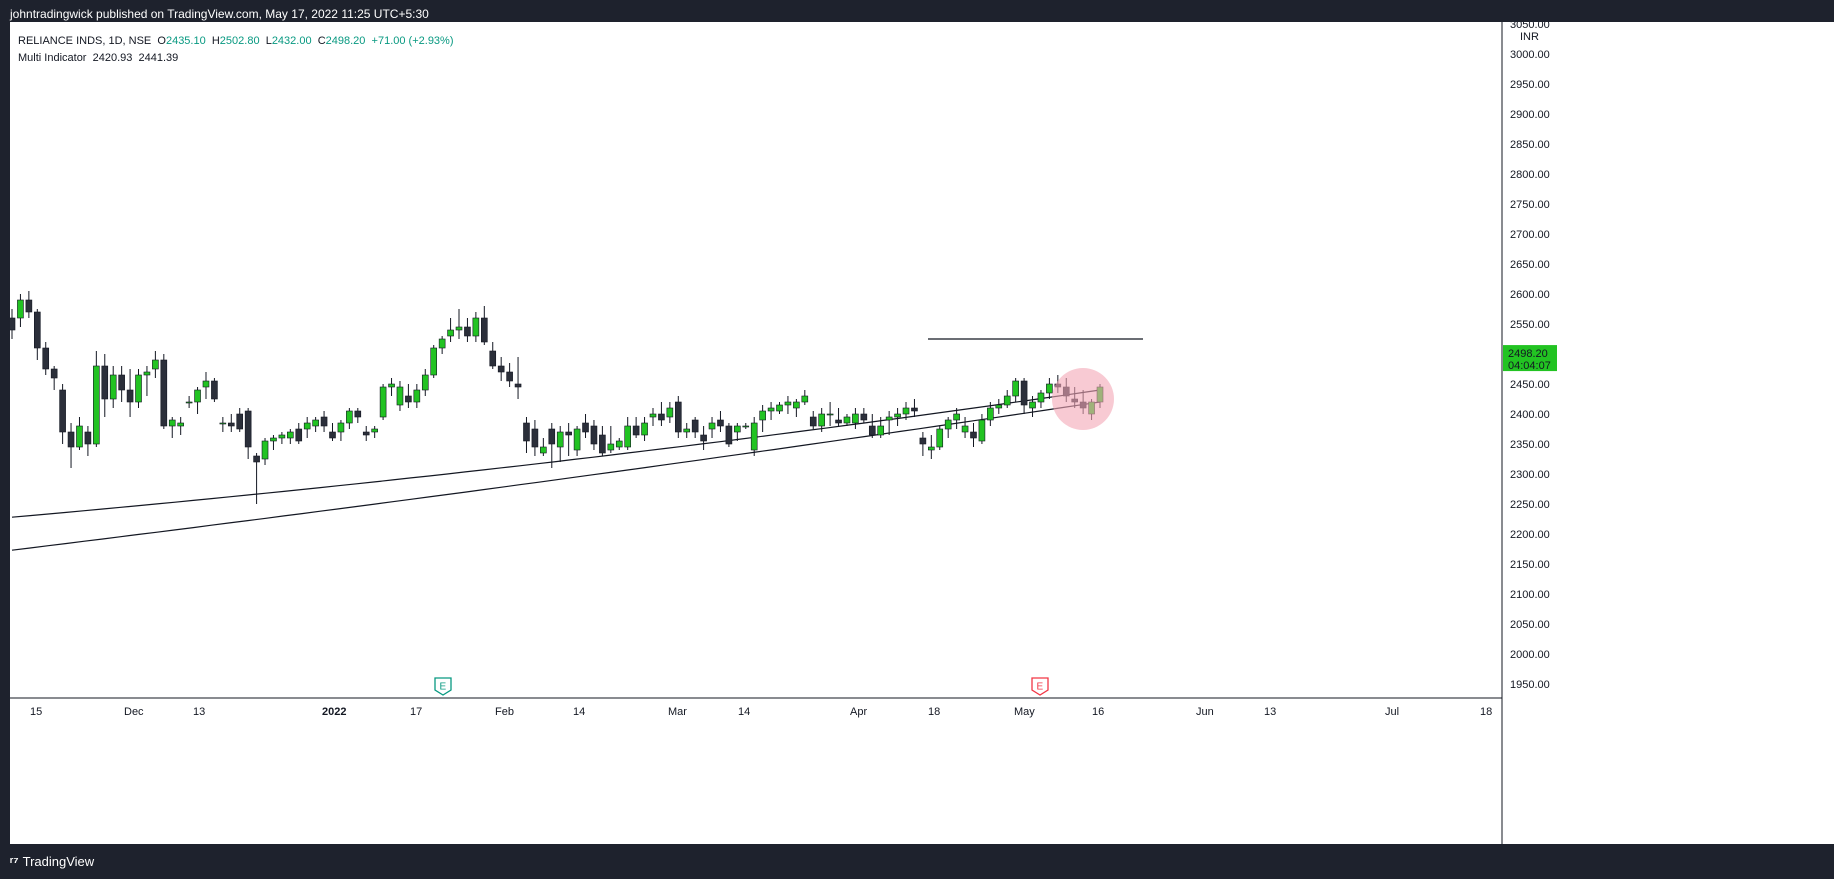 The image size is (1834, 879). What do you see at coordinates (239, 41) in the screenshot?
I see `legend-high-value: 2502.80` at bounding box center [239, 41].